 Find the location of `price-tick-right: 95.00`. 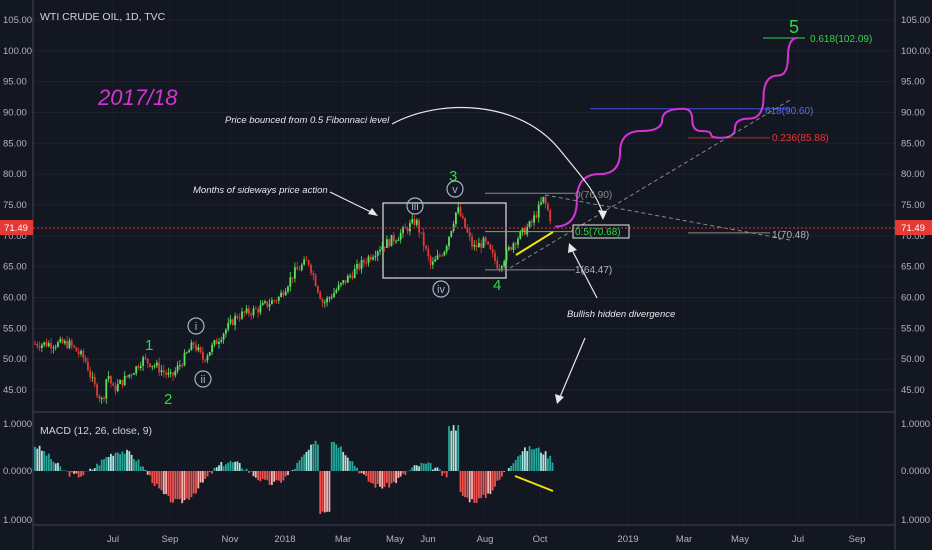

price-tick-right: 95.00 is located at coordinates (913, 82).